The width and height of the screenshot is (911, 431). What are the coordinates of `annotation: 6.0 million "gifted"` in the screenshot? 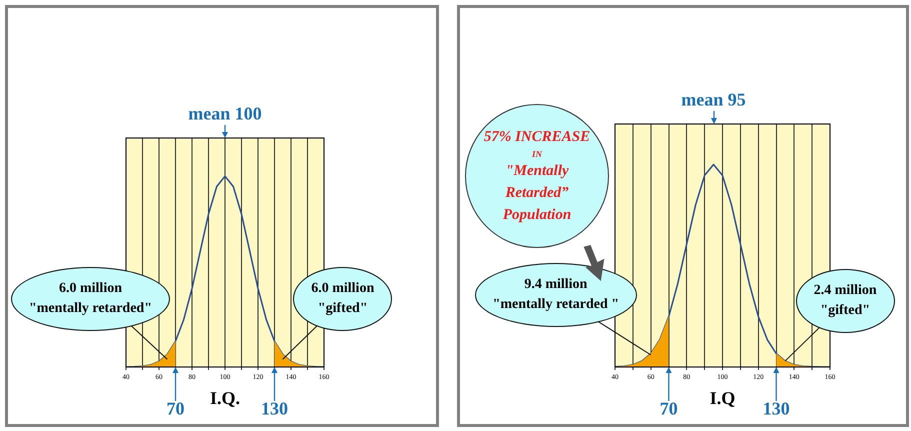 It's located at (343, 299).